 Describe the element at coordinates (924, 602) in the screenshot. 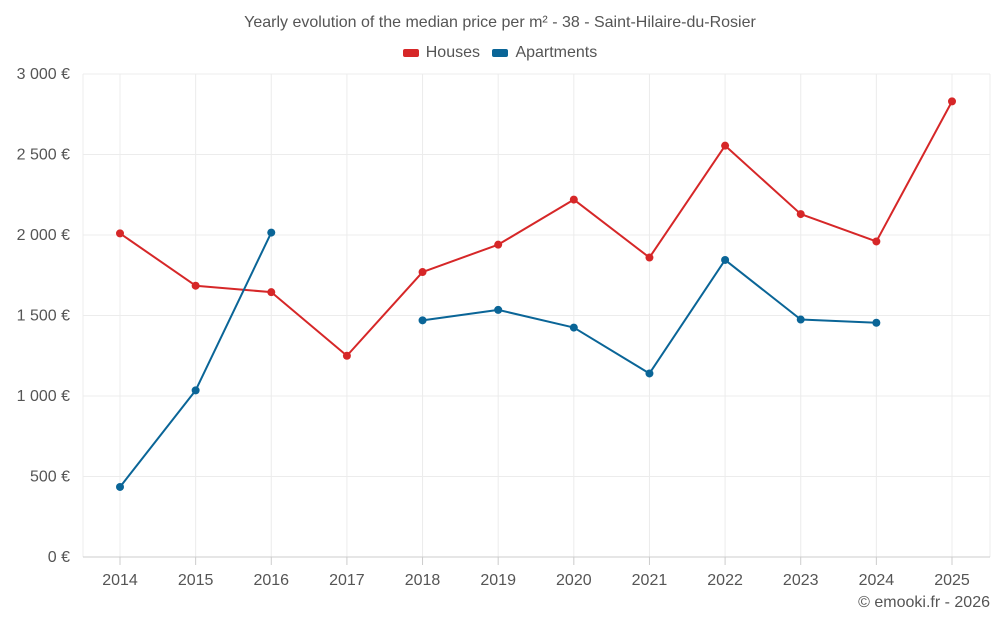

I see `credit: © emooki.fr - 2026` at that location.